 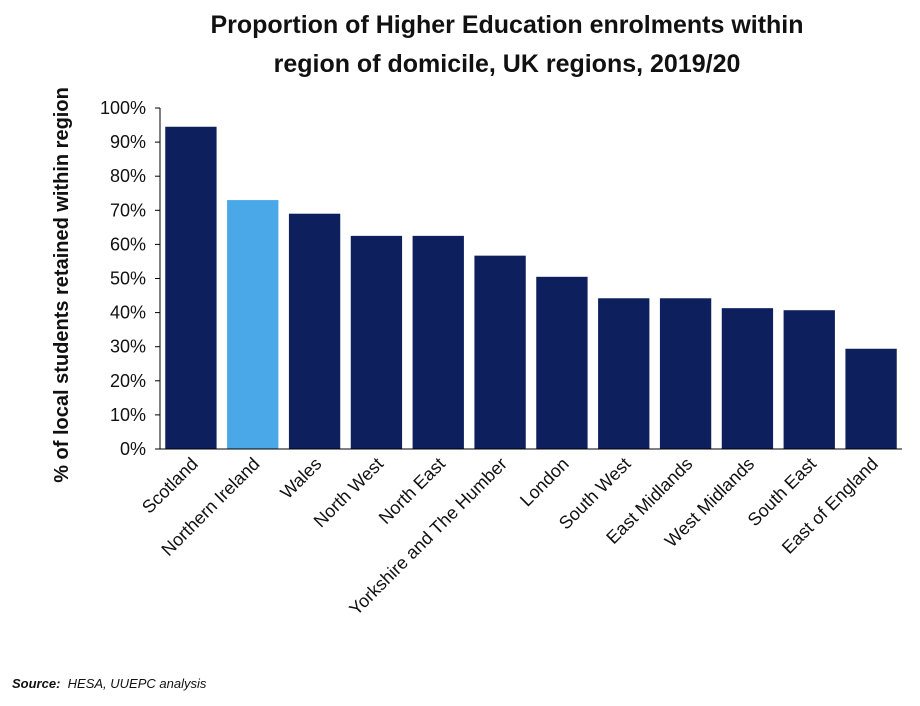 What do you see at coordinates (170, 486) in the screenshot?
I see `x-tick-label: Scotland` at bounding box center [170, 486].